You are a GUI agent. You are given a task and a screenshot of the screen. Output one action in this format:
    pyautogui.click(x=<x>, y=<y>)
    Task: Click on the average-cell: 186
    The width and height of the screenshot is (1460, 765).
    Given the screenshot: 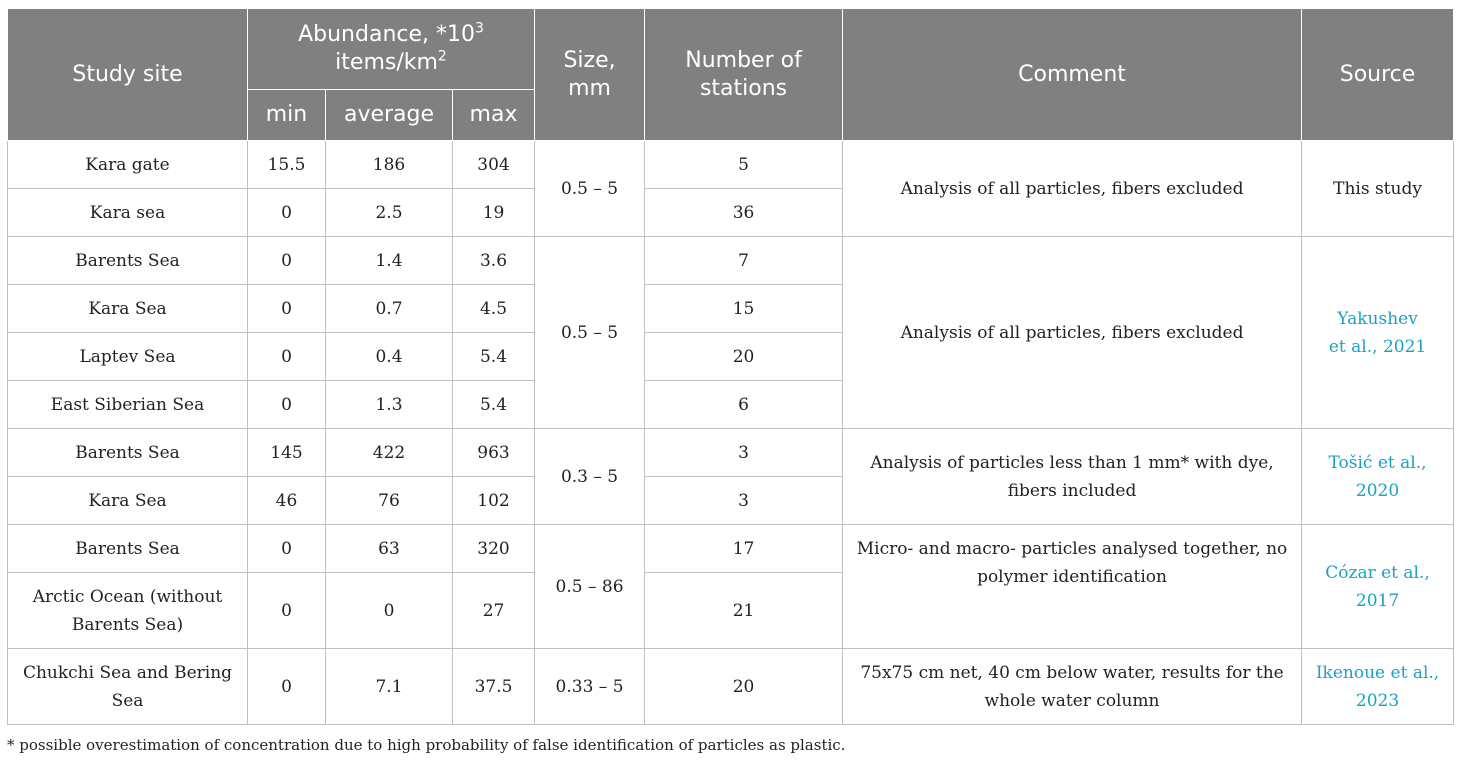 What is the action you would take?
    pyautogui.click(x=389, y=164)
    